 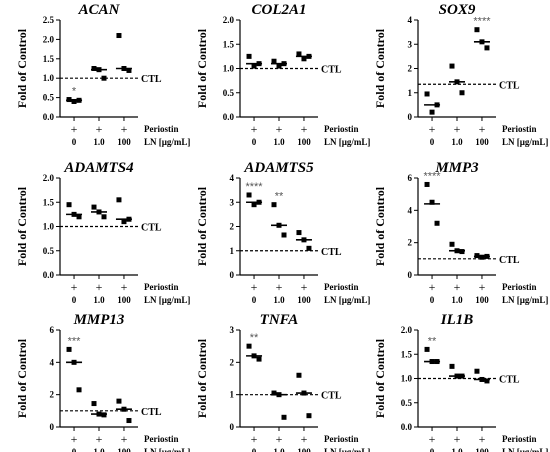 I want to click on panel-title: SOX9, so click(x=457, y=10).